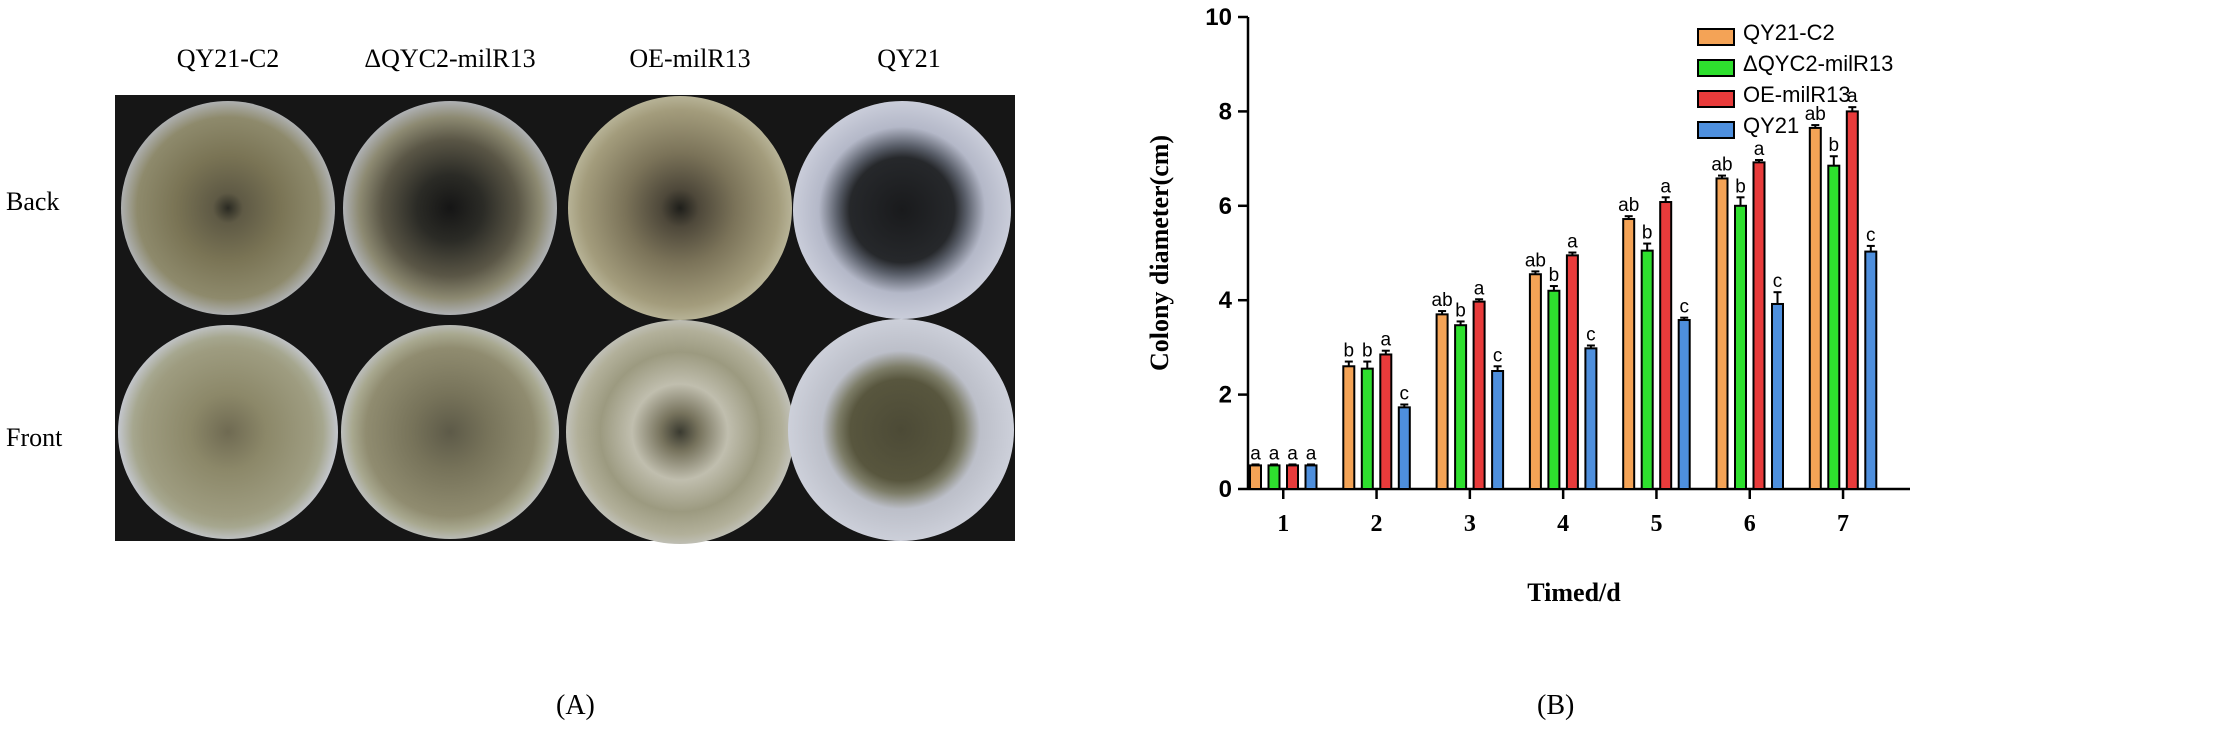  I want to click on x-tick-label: 3, so click(1470, 524).